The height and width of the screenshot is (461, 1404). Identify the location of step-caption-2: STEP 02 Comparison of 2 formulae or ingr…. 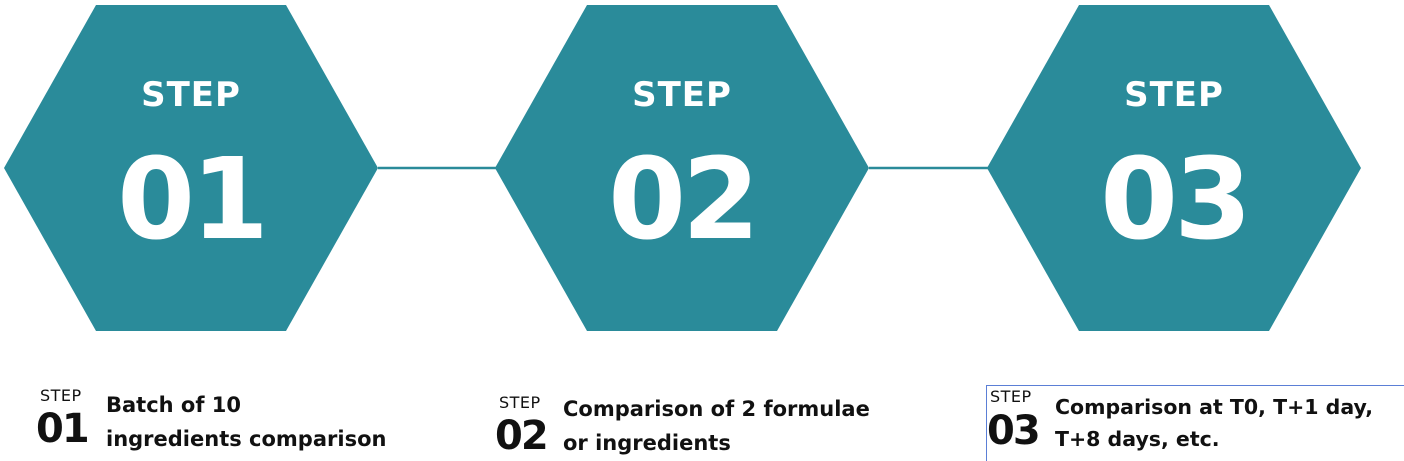
(715, 426).